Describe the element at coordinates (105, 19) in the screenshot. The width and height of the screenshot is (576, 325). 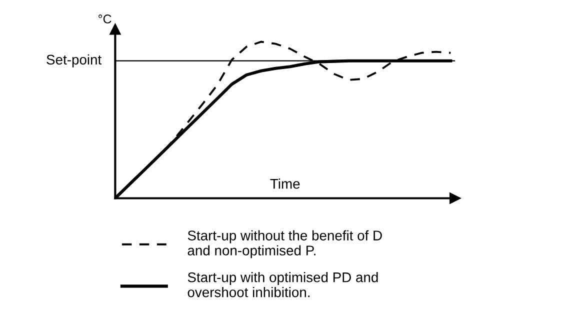
I see `y-axis-title: °C` at that location.